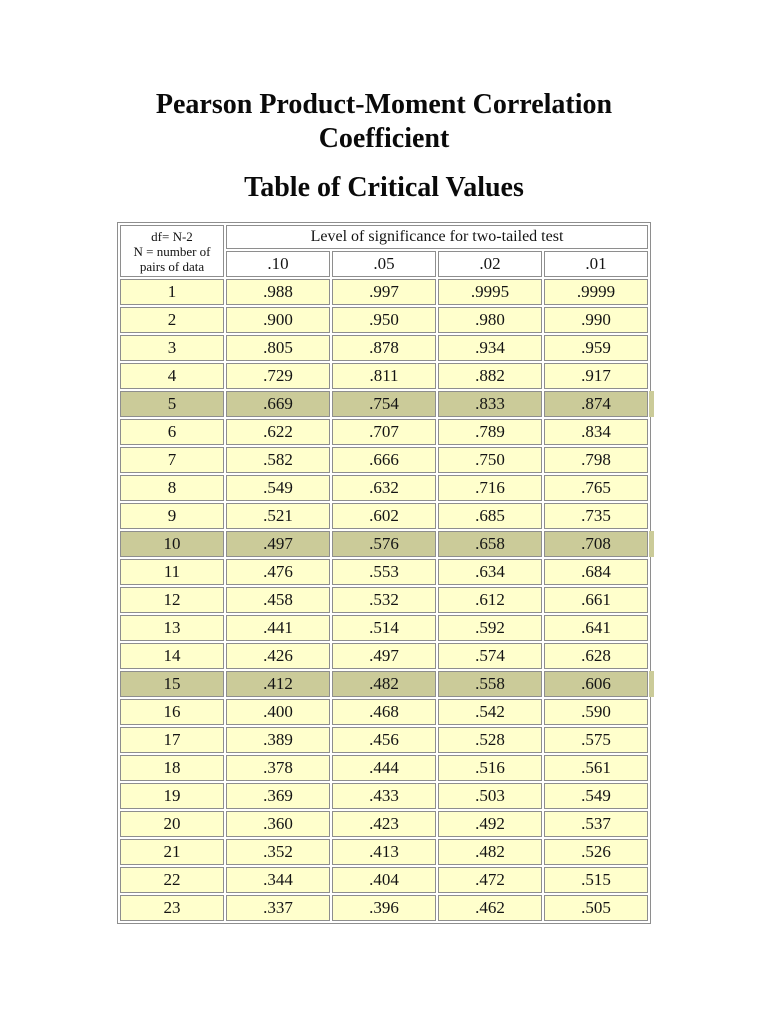 This screenshot has width=768, height=1024. I want to click on critical-value-cell: .423, so click(384, 824).